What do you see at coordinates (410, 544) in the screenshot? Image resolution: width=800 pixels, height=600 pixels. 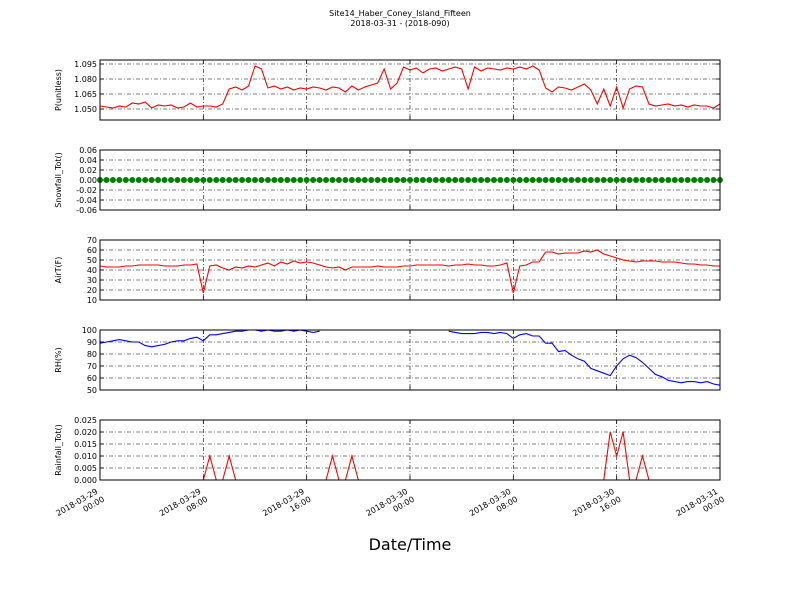 I see `x-axis-label: Date/Time` at bounding box center [410, 544].